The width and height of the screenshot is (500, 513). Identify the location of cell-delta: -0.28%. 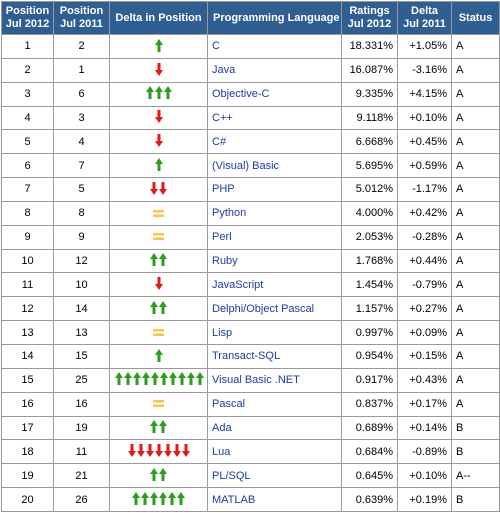
(424, 237).